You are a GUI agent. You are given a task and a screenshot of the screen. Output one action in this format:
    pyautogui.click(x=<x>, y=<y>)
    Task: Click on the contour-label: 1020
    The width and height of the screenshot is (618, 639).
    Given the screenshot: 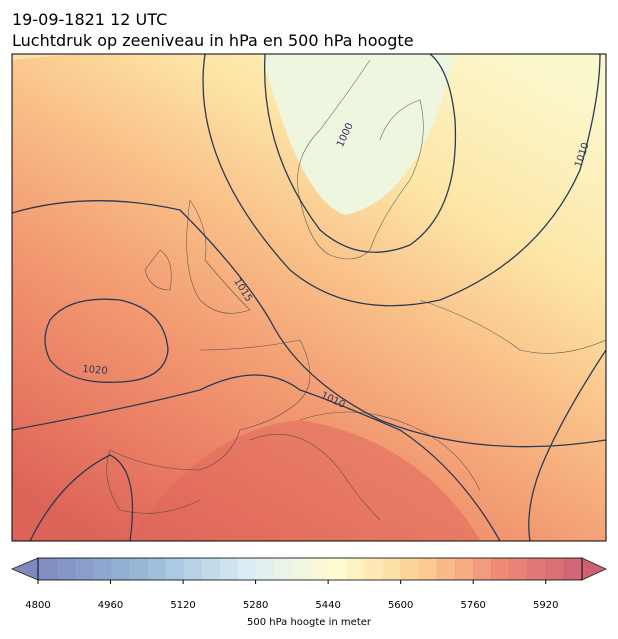 What is the action you would take?
    pyautogui.click(x=95, y=370)
    